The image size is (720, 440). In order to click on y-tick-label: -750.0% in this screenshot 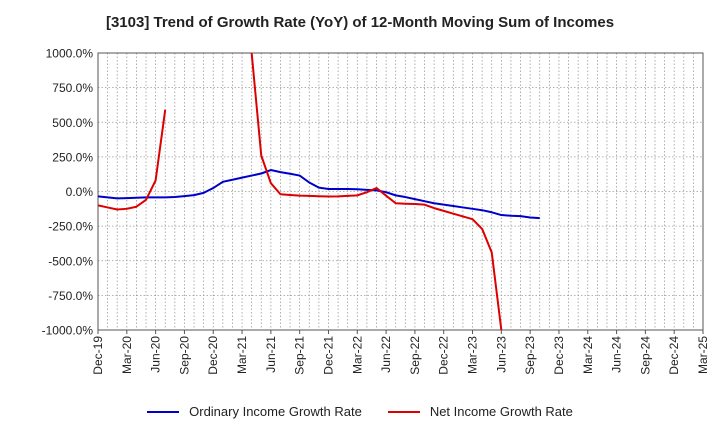, I will do `click(70, 296)`.